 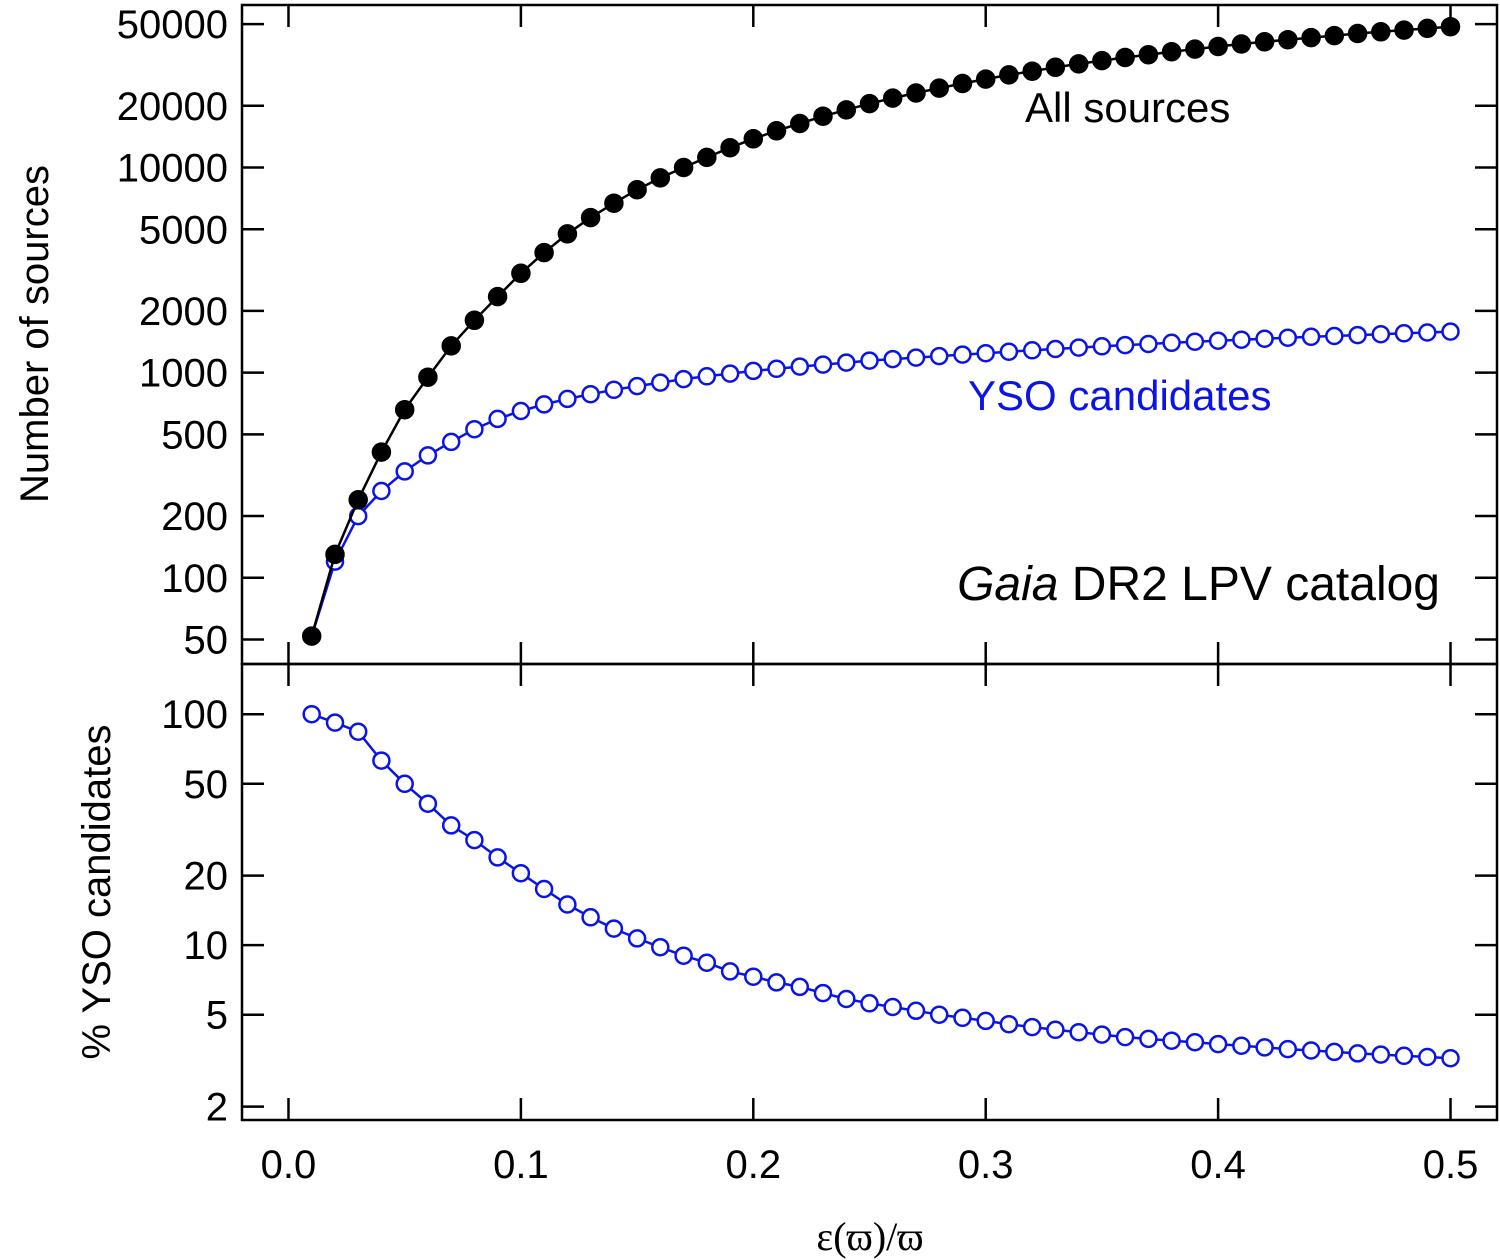 I want to click on xtick-label-5: 0.5, so click(x=1451, y=1165).